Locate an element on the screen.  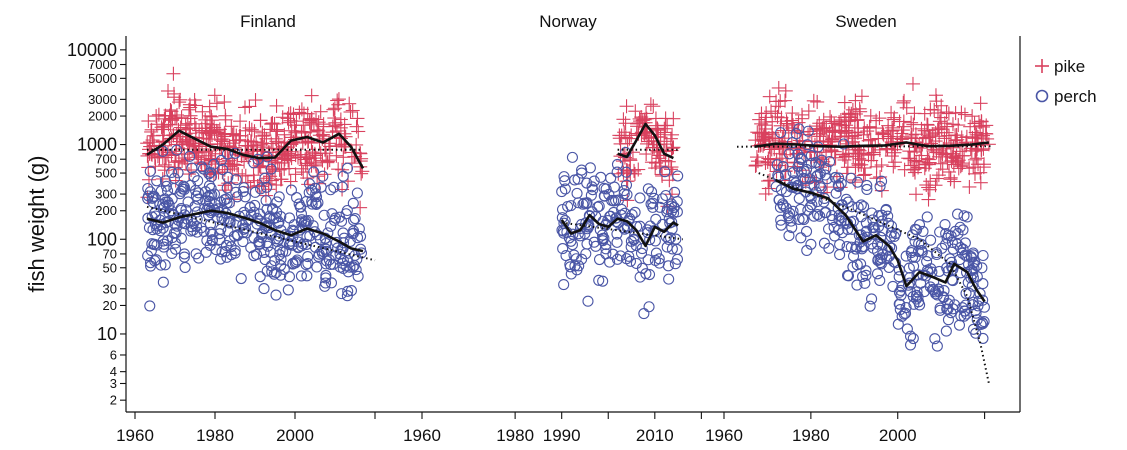
x-tick-label: 1960 is located at coordinates (422, 435).